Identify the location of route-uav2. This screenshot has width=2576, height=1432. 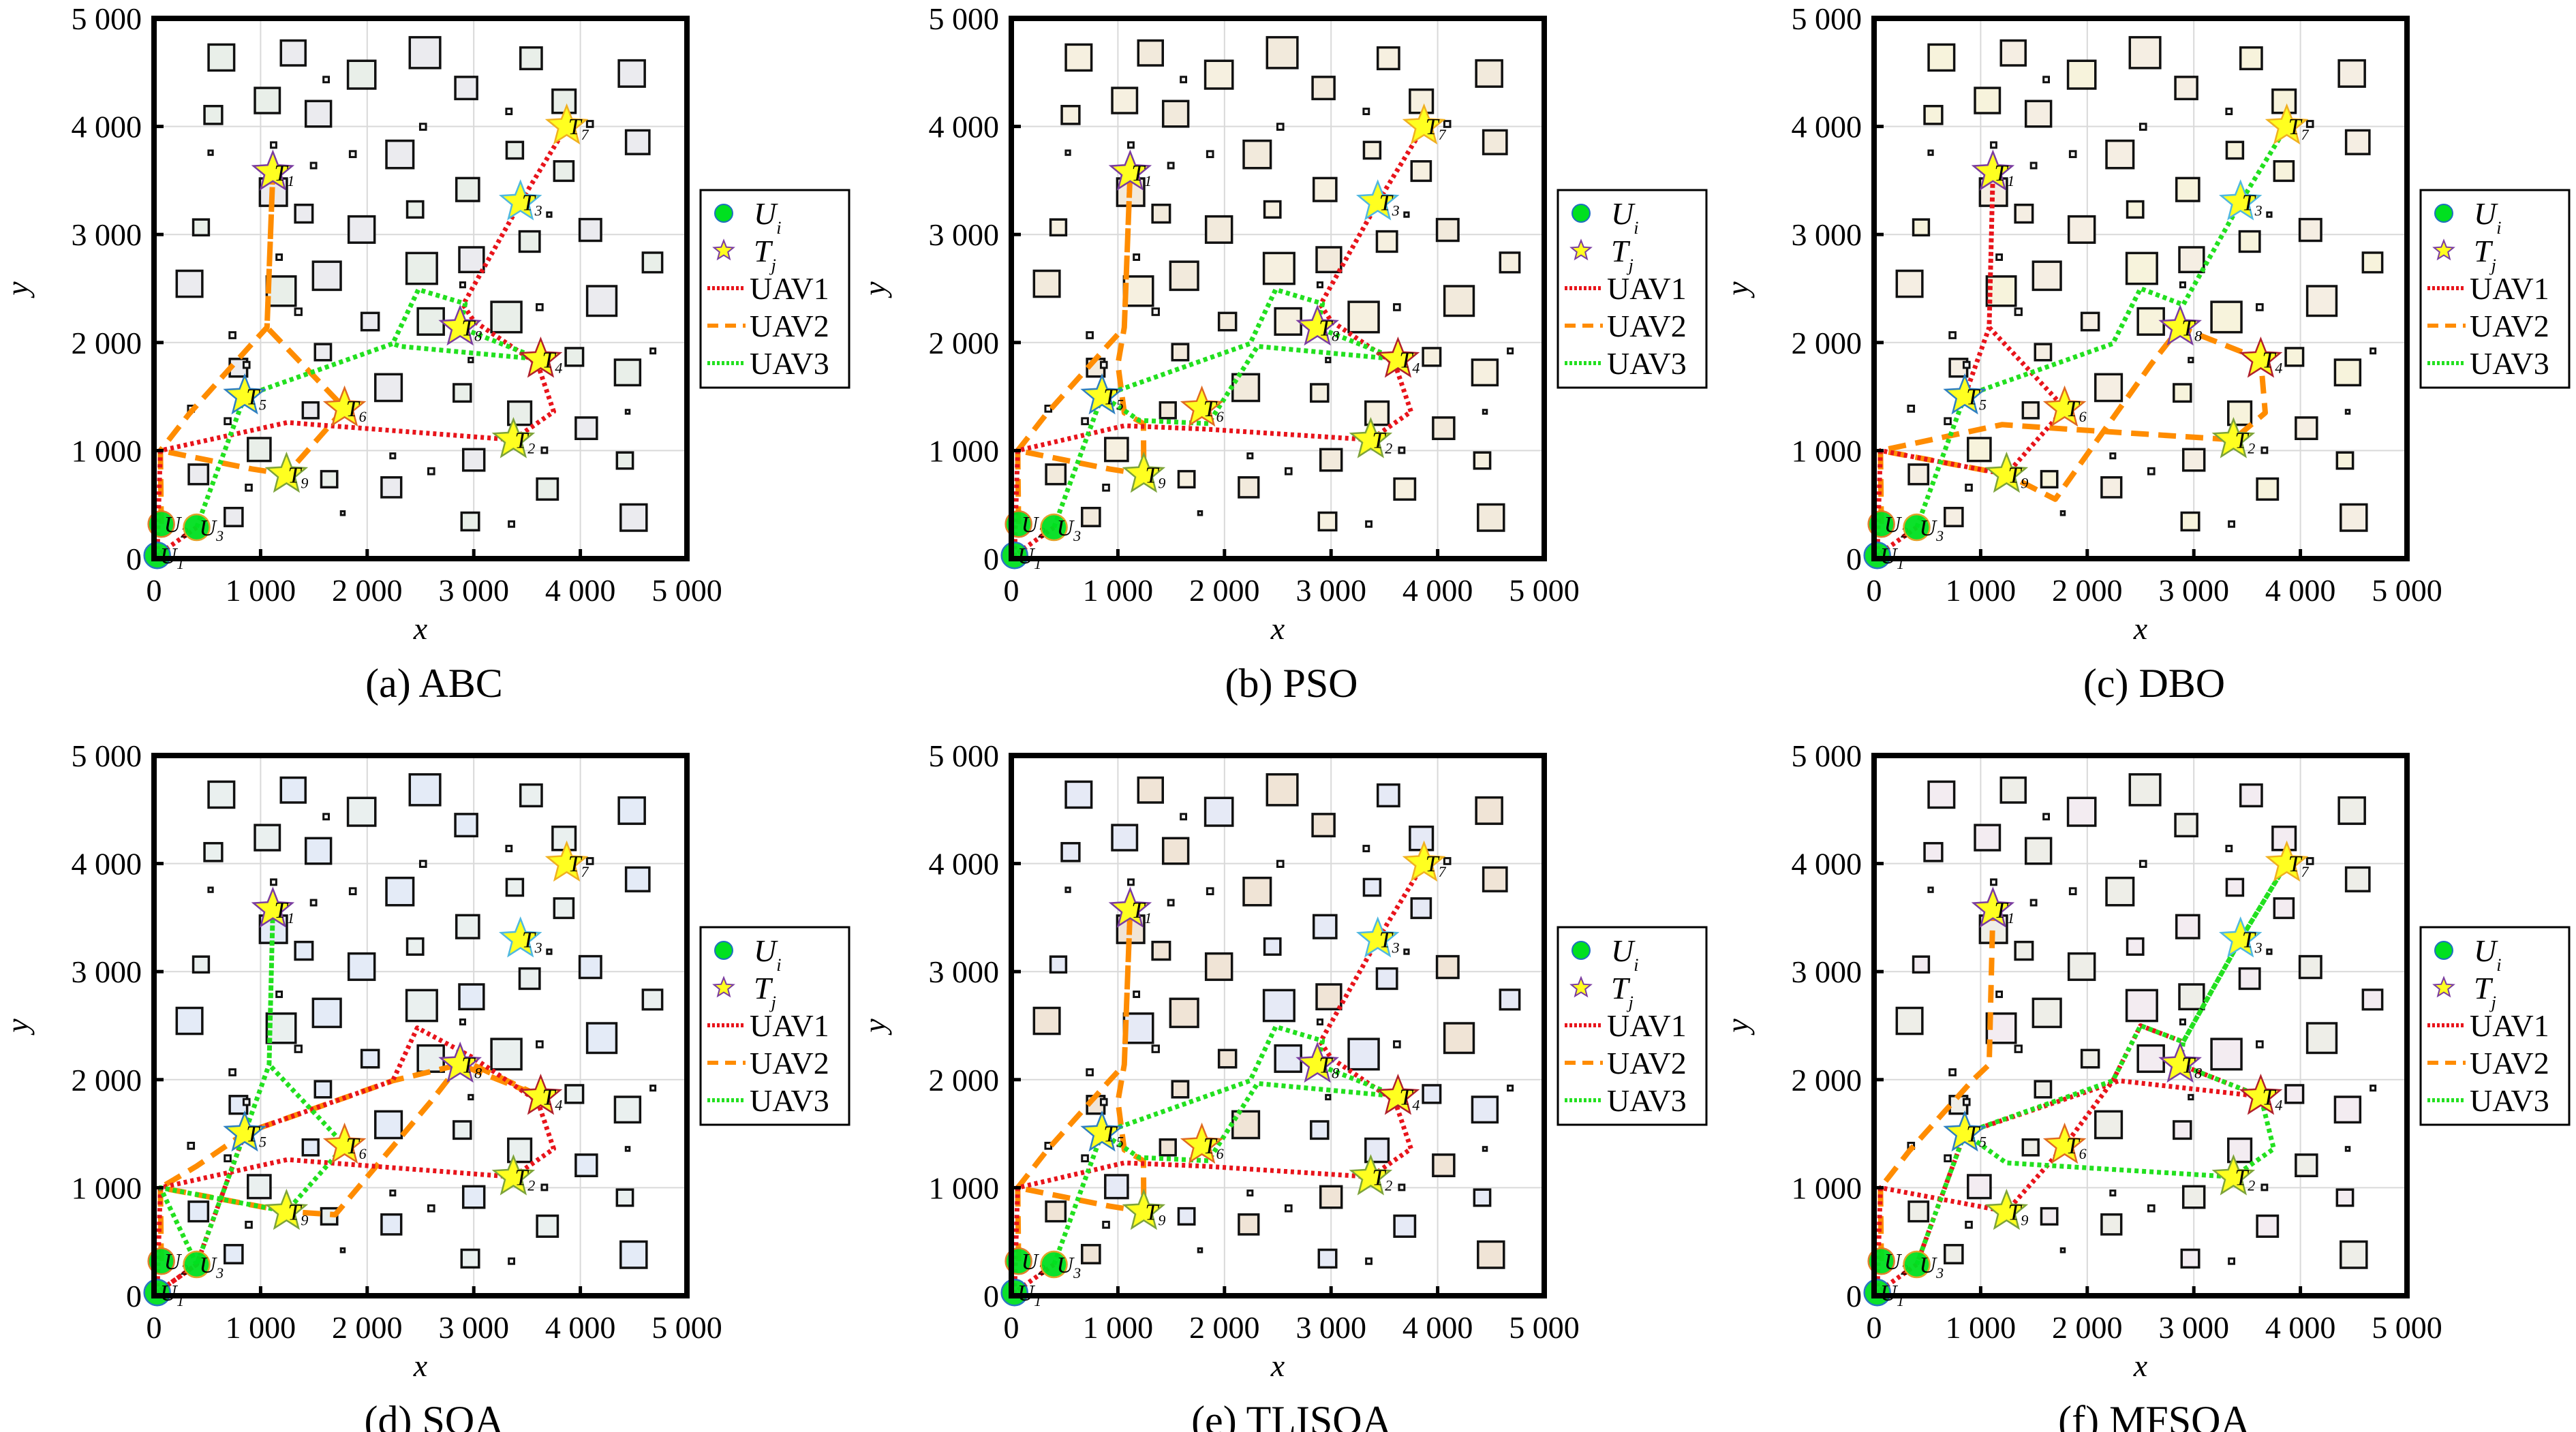
(1081, 1084).